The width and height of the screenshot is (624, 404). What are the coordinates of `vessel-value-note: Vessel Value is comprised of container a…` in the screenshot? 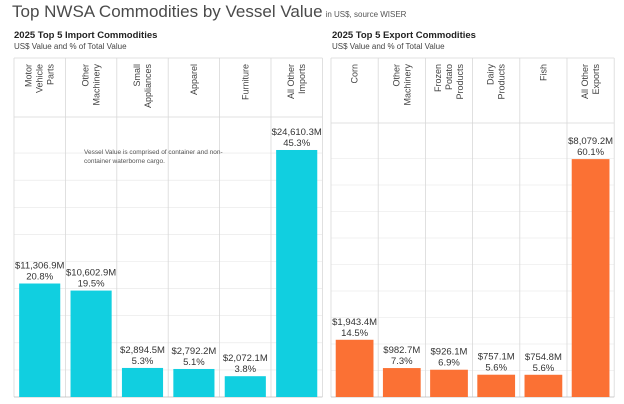 It's located at (153, 157).